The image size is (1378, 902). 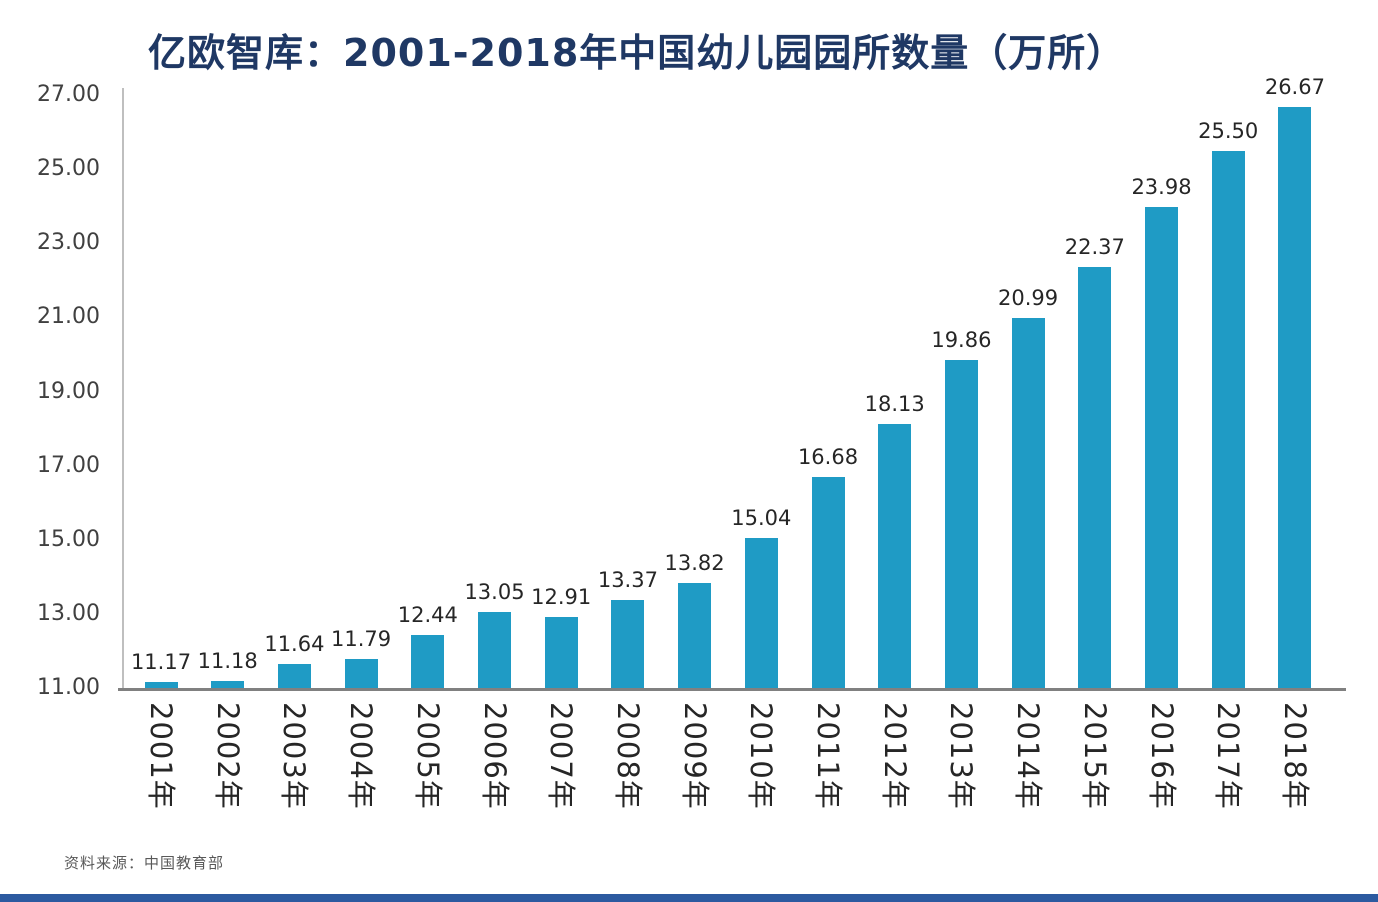 What do you see at coordinates (361, 638) in the screenshot?
I see `bar-value-label: 11.79` at bounding box center [361, 638].